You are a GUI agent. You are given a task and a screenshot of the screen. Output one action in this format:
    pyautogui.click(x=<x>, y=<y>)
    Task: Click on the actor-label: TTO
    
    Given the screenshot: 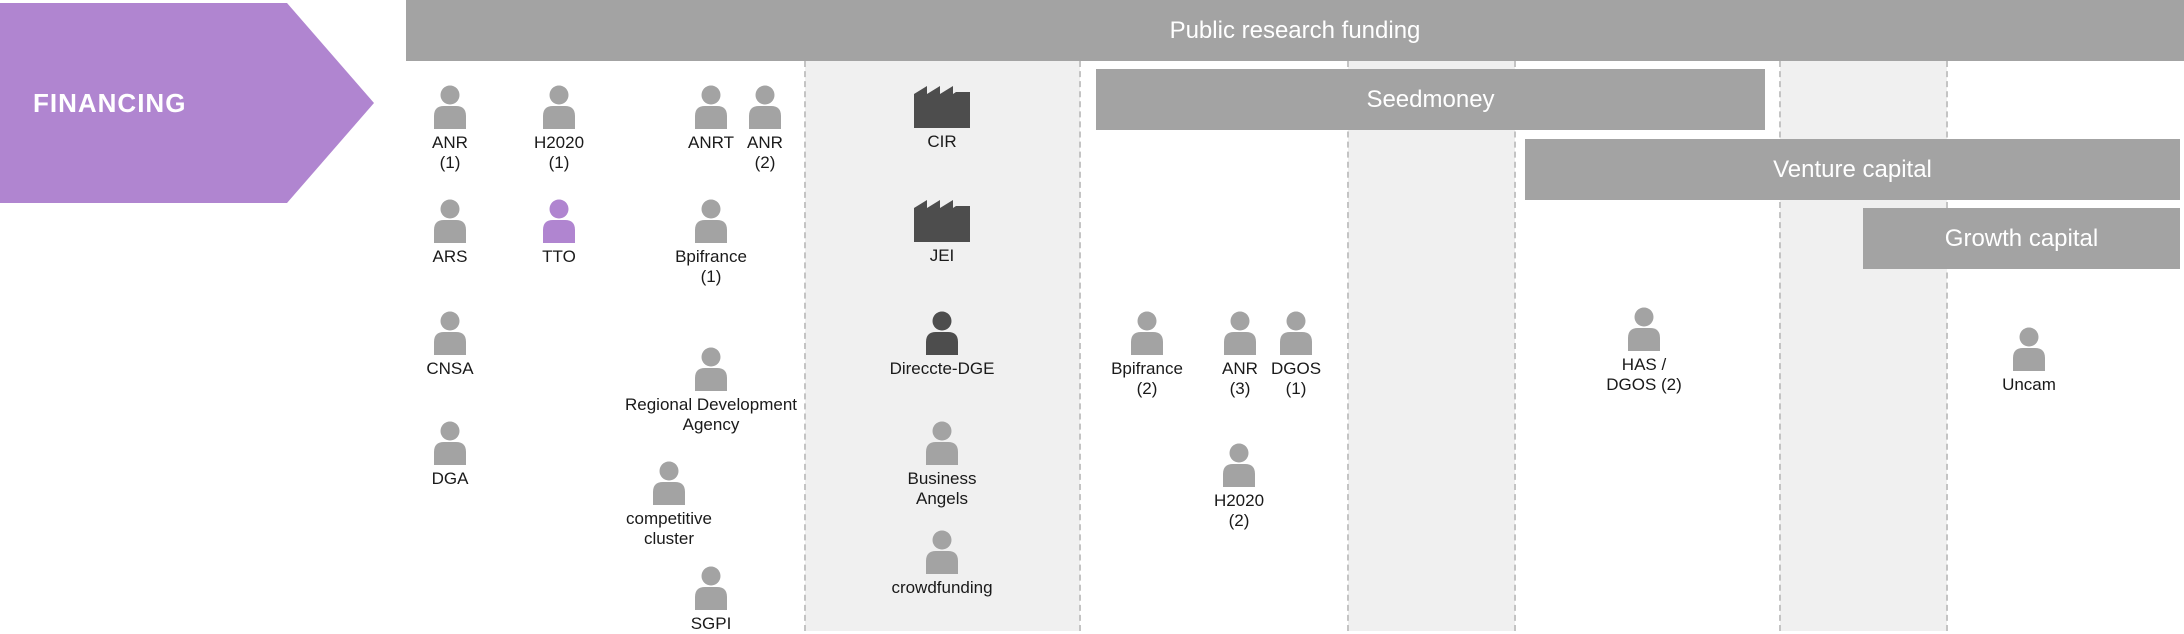 What is the action you would take?
    pyautogui.click(x=559, y=256)
    